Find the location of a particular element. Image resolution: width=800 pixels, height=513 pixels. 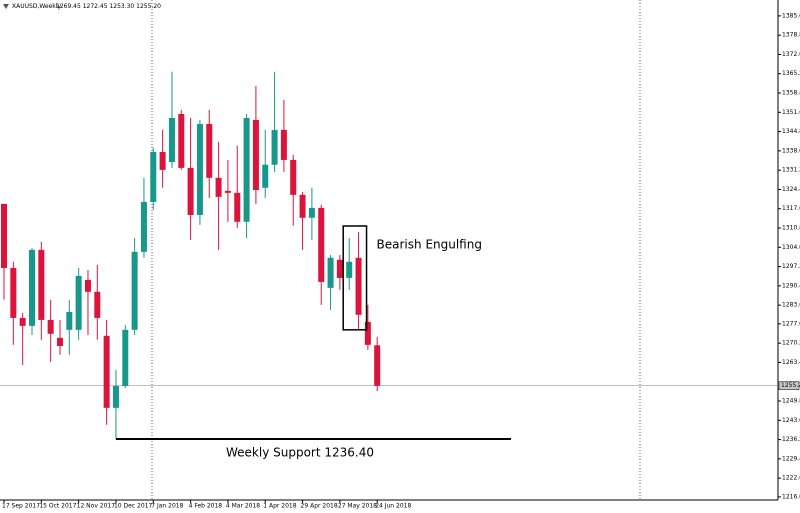

y-tick-label: 1263.40 is located at coordinates (791, 362).